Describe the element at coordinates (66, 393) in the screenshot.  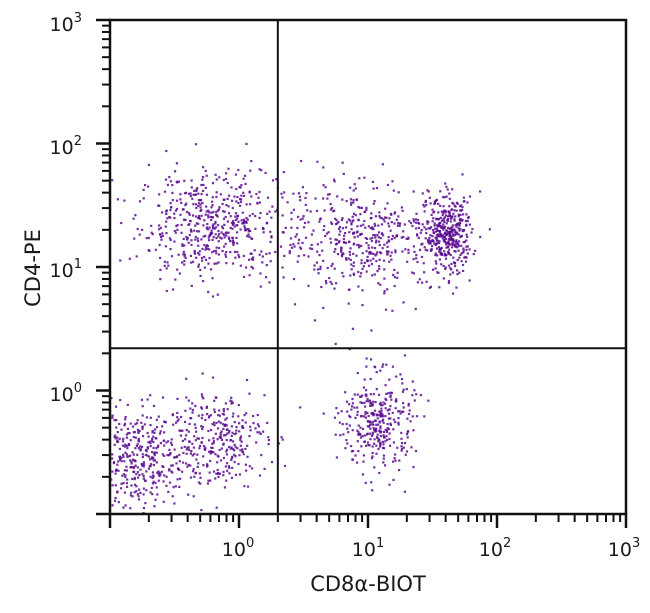
I see `y-tick-label-1: 10⁰` at that location.